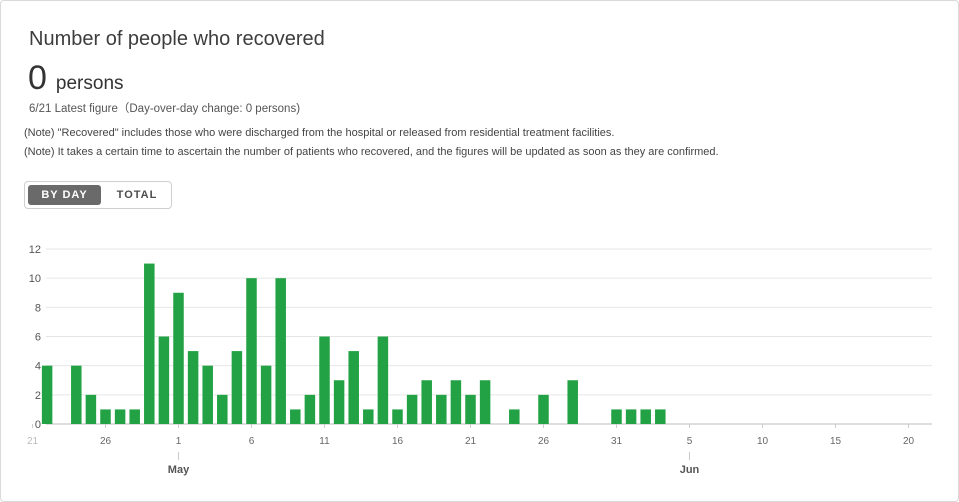  Describe the element at coordinates (179, 470) in the screenshot. I see `month-label: May` at that location.